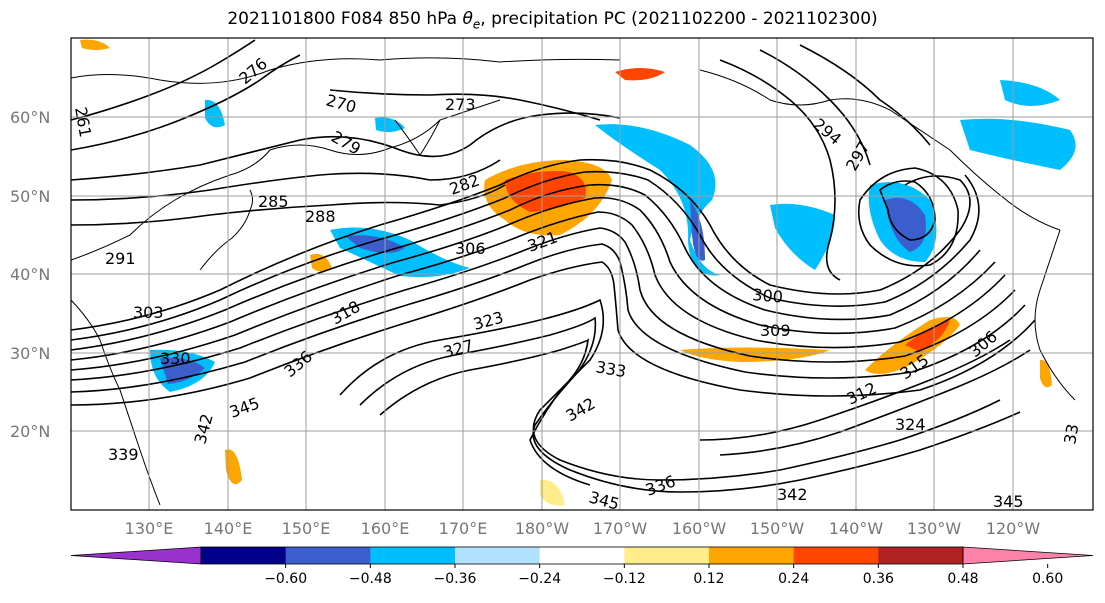 Image resolution: width=1105 pixels, height=603 pixels. I want to click on colorbar-tick-label: 0.60, so click(1047, 579).